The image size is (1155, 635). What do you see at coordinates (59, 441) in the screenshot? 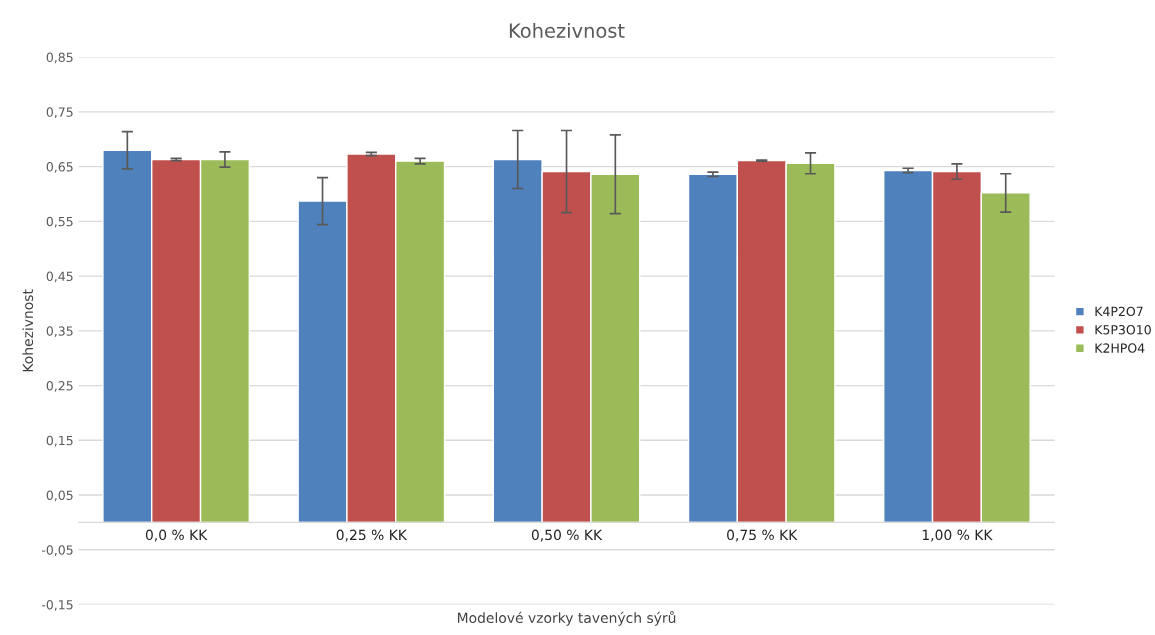
I see `y-tick-label: 0,15` at bounding box center [59, 441].